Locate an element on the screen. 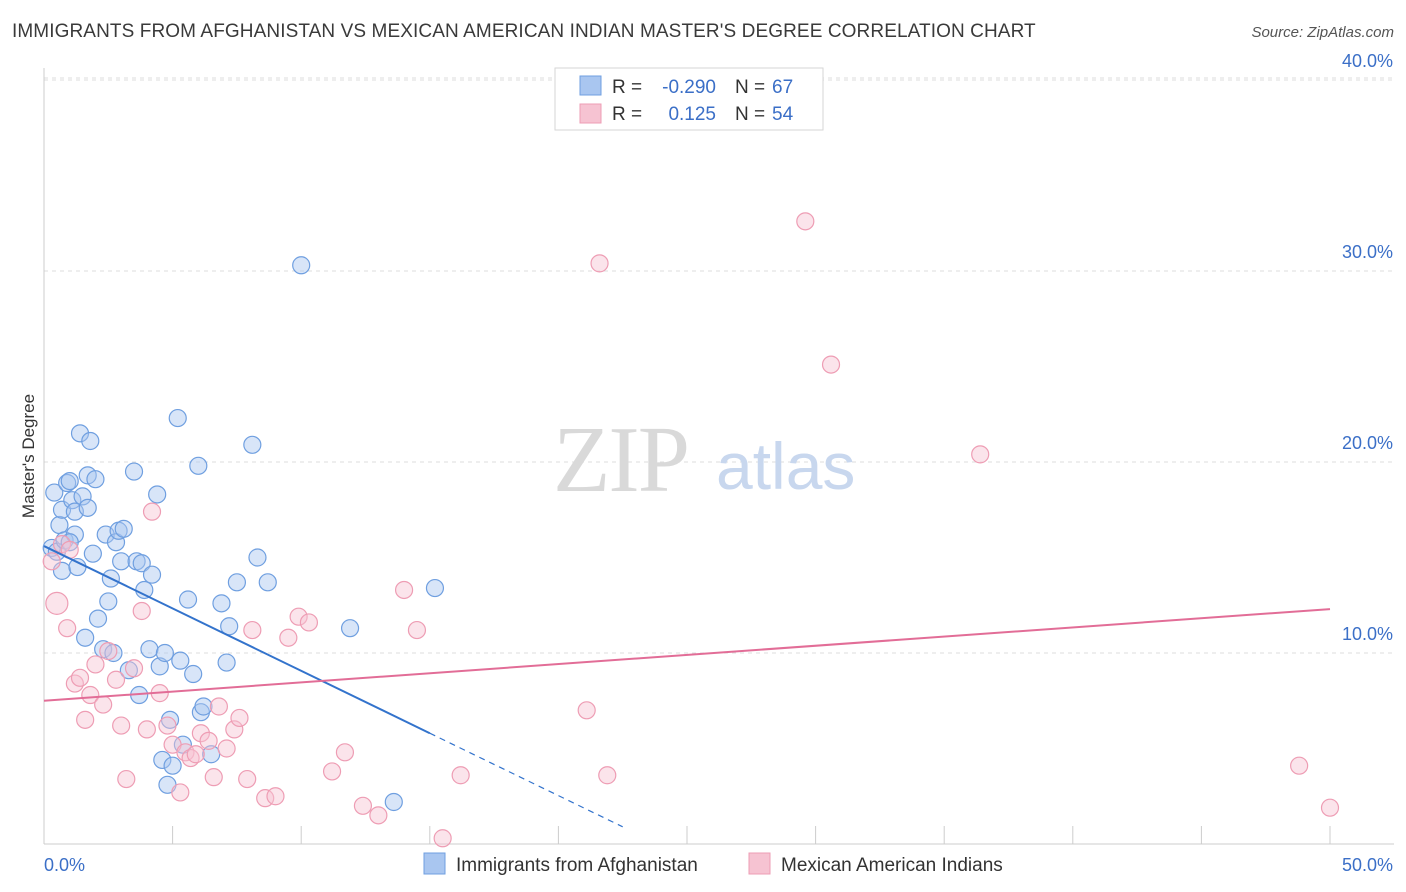  y-tick-label-20: 20.0% is located at coordinates (1367, 443).